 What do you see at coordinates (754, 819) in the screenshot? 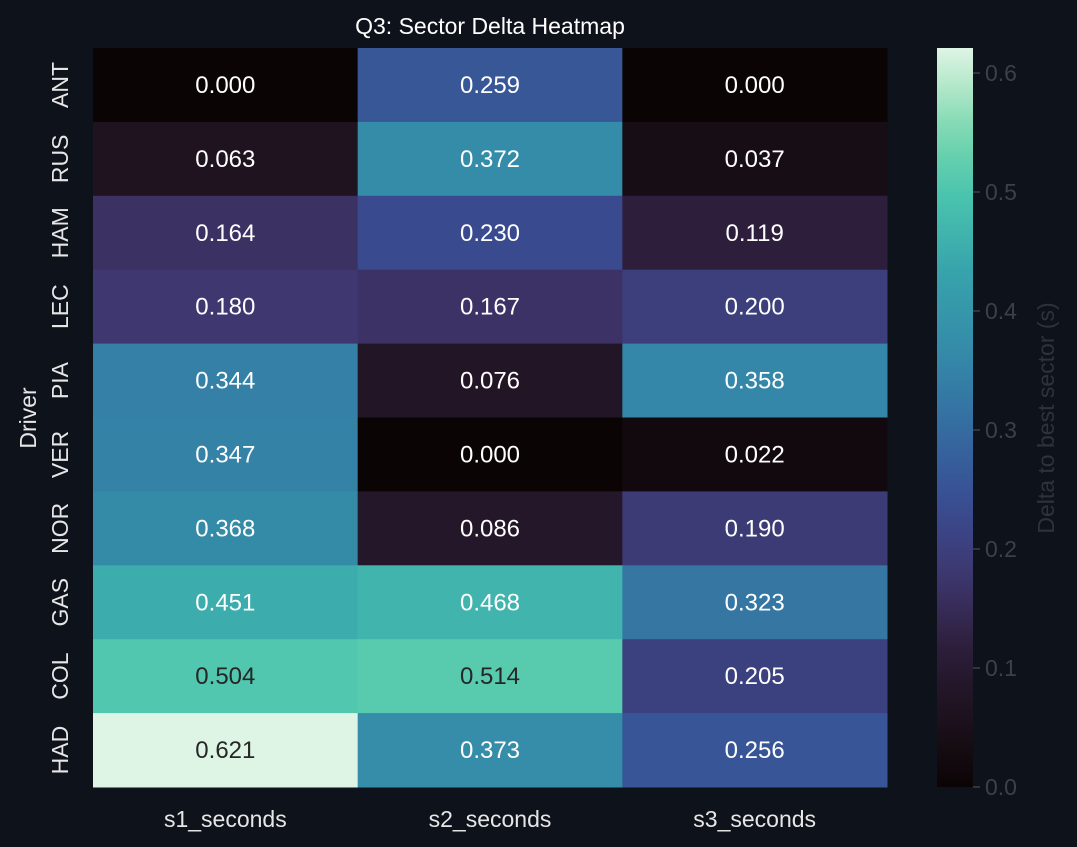
I see `x-tick-label: s3_seconds` at bounding box center [754, 819].